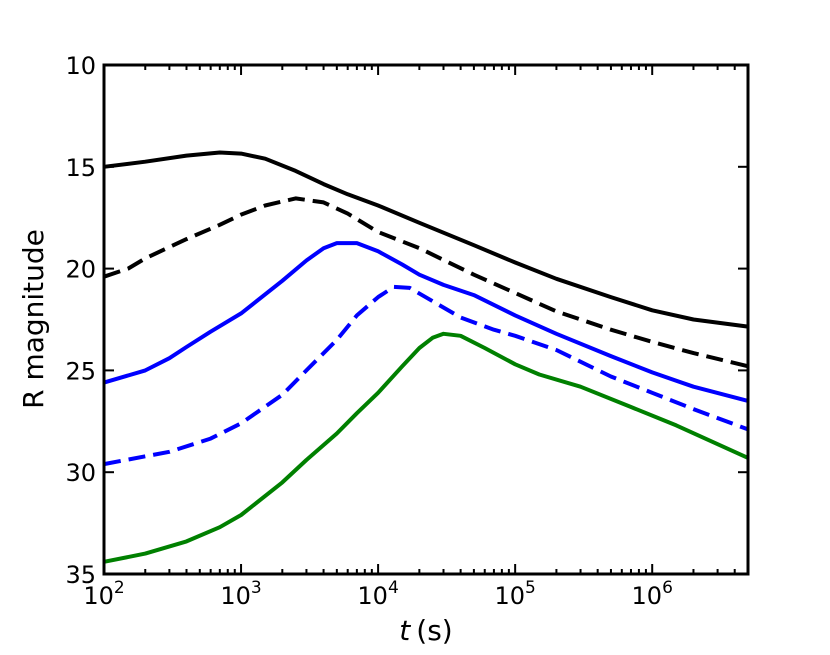  I want to click on x-axis-label: t (s), so click(425, 630).